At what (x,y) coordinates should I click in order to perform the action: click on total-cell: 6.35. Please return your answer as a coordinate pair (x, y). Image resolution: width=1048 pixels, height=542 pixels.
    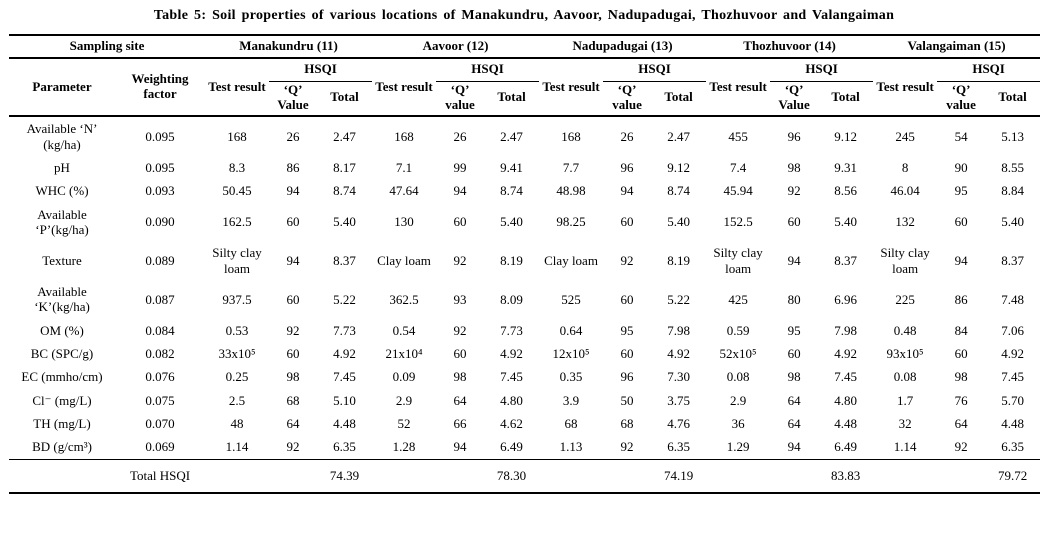
    Looking at the image, I should click on (1013, 447).